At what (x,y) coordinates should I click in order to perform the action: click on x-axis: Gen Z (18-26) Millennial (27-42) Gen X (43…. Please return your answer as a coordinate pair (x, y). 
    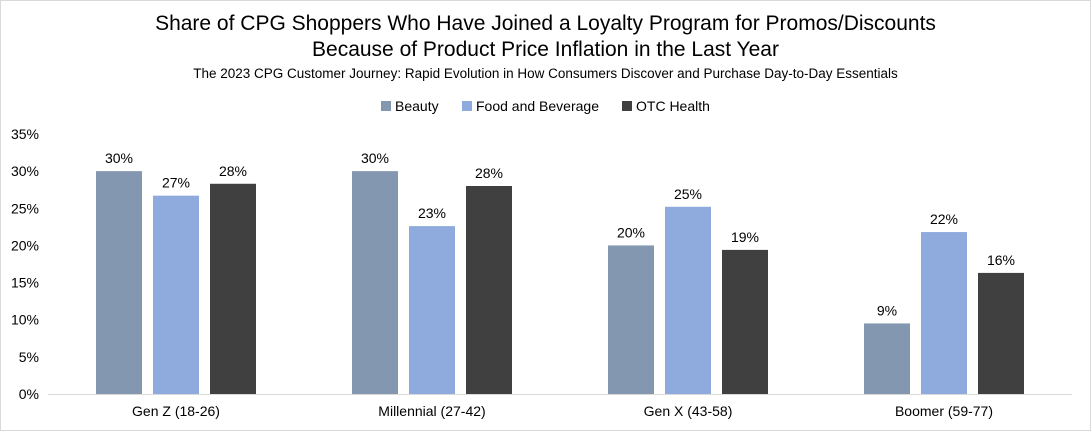
    Looking at the image, I should click on (560, 406).